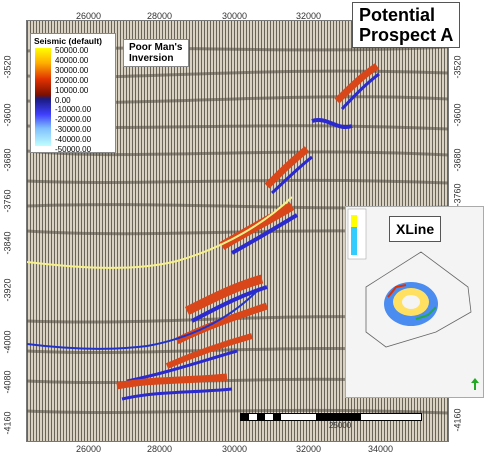  What do you see at coordinates (63, 100) in the screenshot?
I see `legend-value: 0.00` at bounding box center [63, 100].